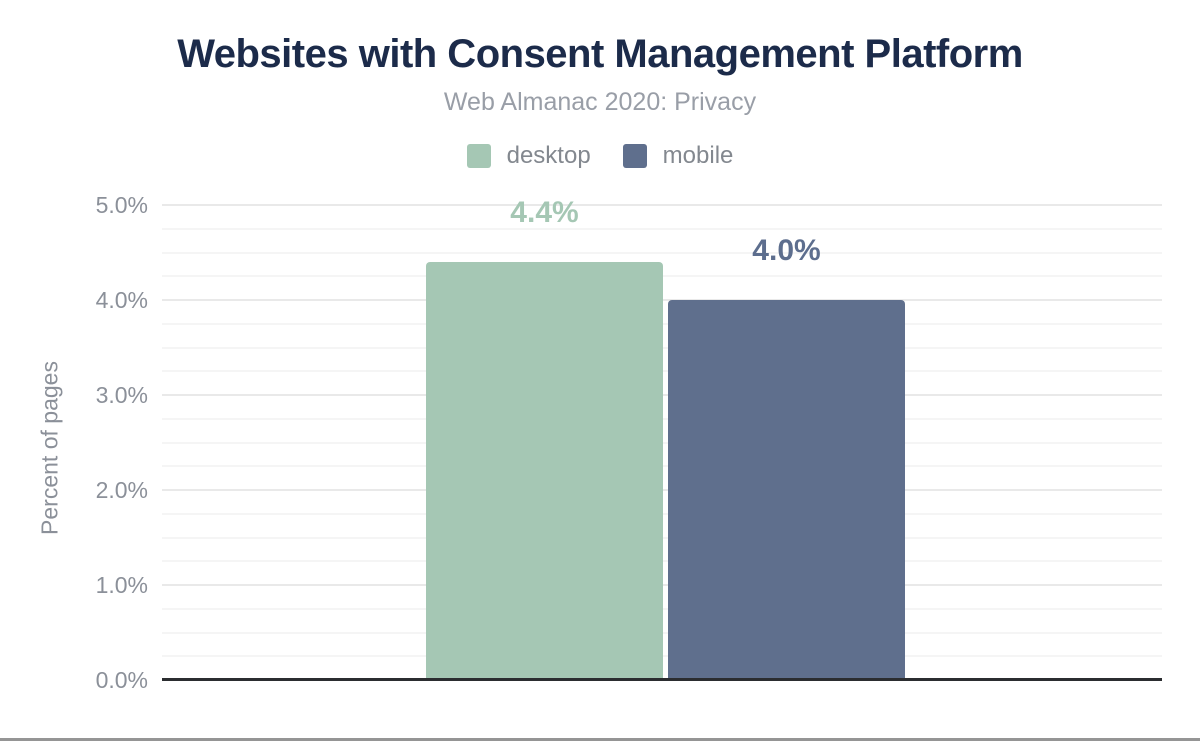 The height and width of the screenshot is (742, 1200). Describe the element at coordinates (121, 300) in the screenshot. I see `y-tick-label: 4.0%` at that location.